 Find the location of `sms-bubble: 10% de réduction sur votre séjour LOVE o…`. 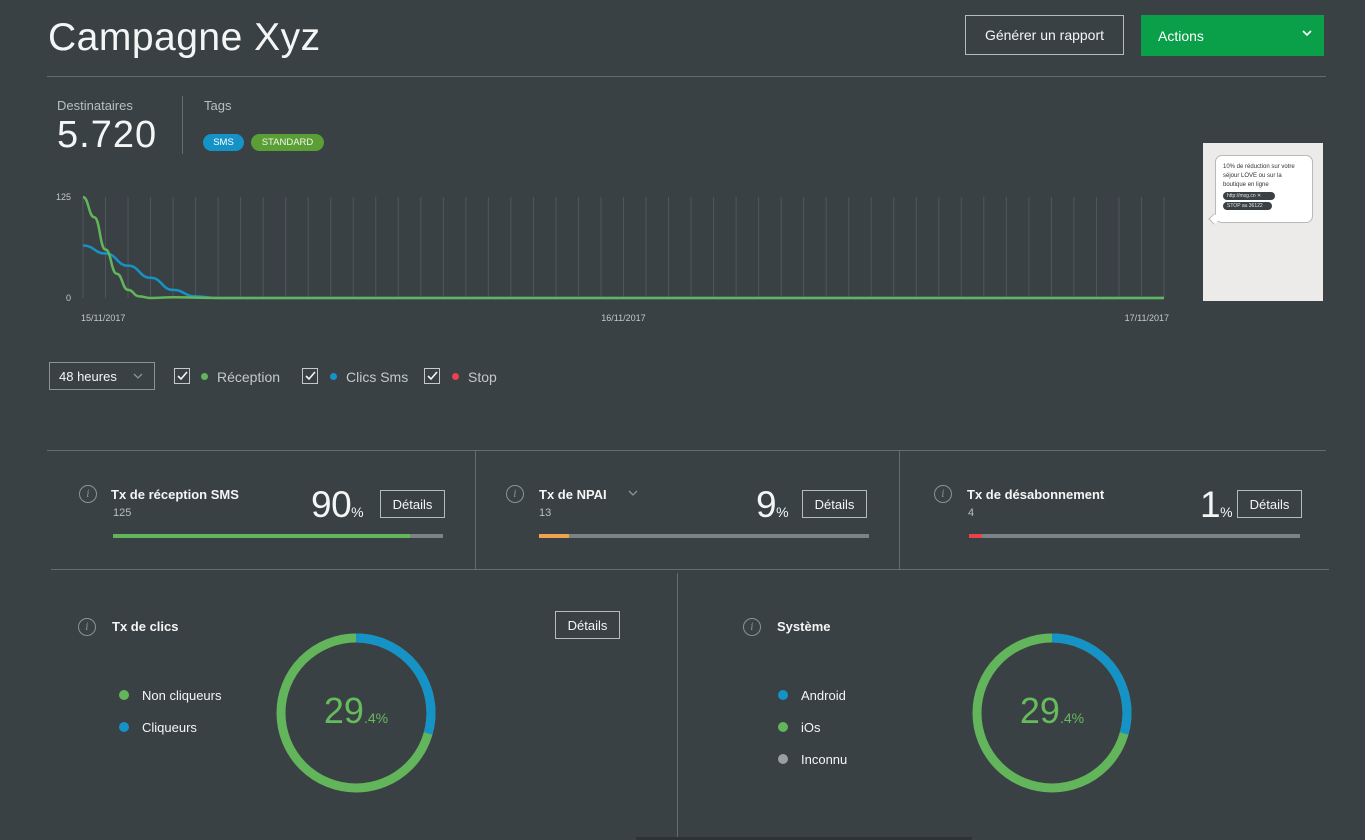

sms-bubble: 10% de réduction sur votre séjour LOVE o… is located at coordinates (1264, 189).